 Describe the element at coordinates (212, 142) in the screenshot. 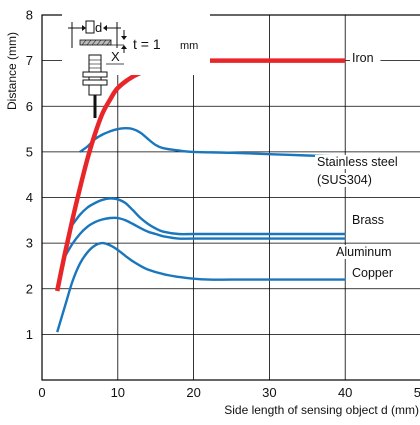

I see `series-line-stainless-steel` at that location.